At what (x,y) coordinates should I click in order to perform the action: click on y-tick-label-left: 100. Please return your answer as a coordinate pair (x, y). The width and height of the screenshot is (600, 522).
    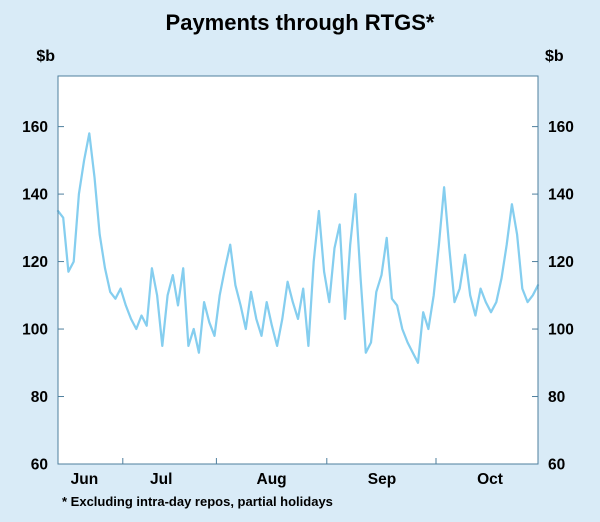
    Looking at the image, I should click on (35, 329).